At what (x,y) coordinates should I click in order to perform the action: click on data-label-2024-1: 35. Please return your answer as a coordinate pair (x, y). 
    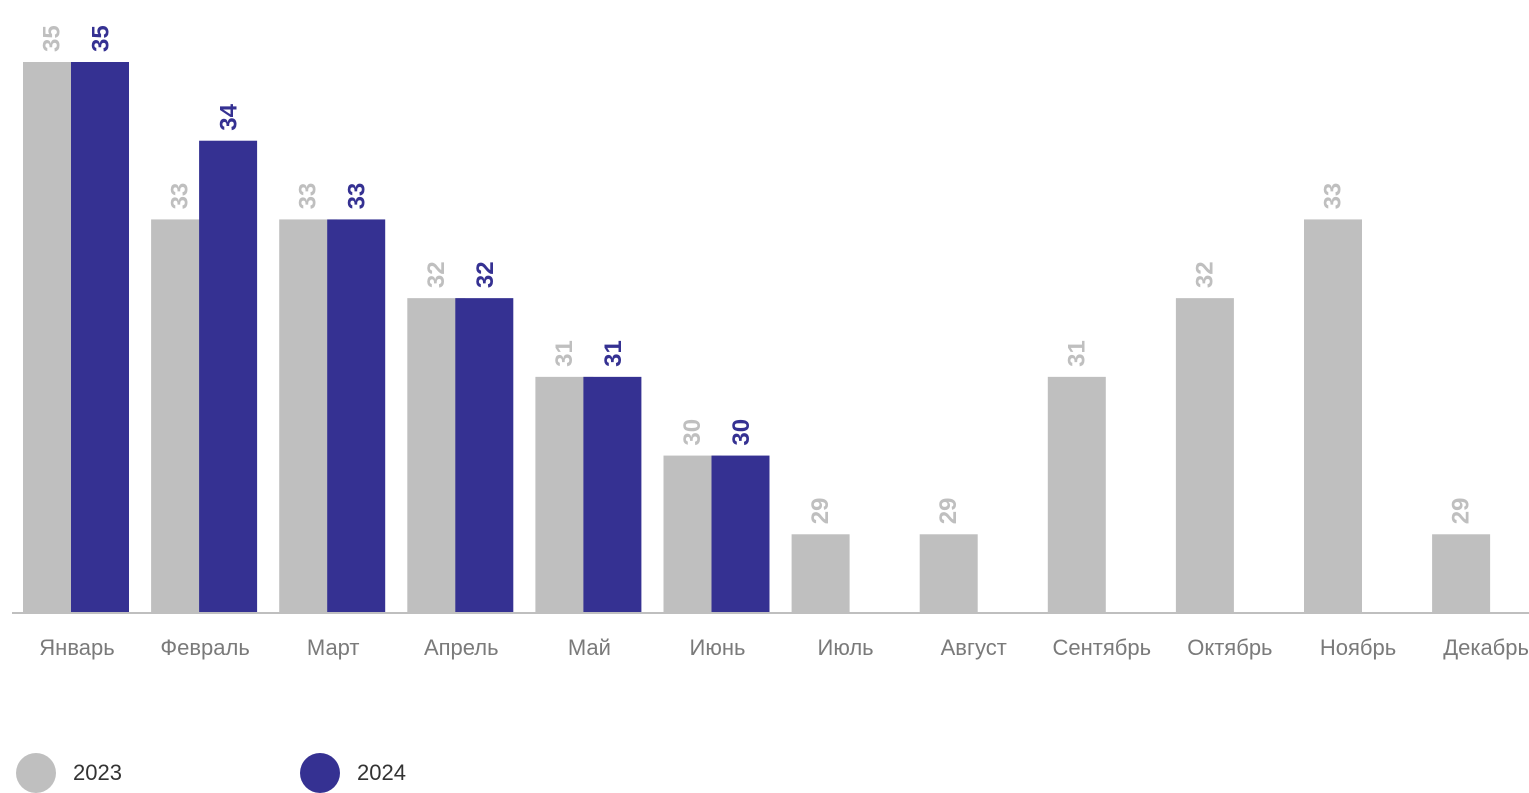
    Looking at the image, I should click on (101, 38).